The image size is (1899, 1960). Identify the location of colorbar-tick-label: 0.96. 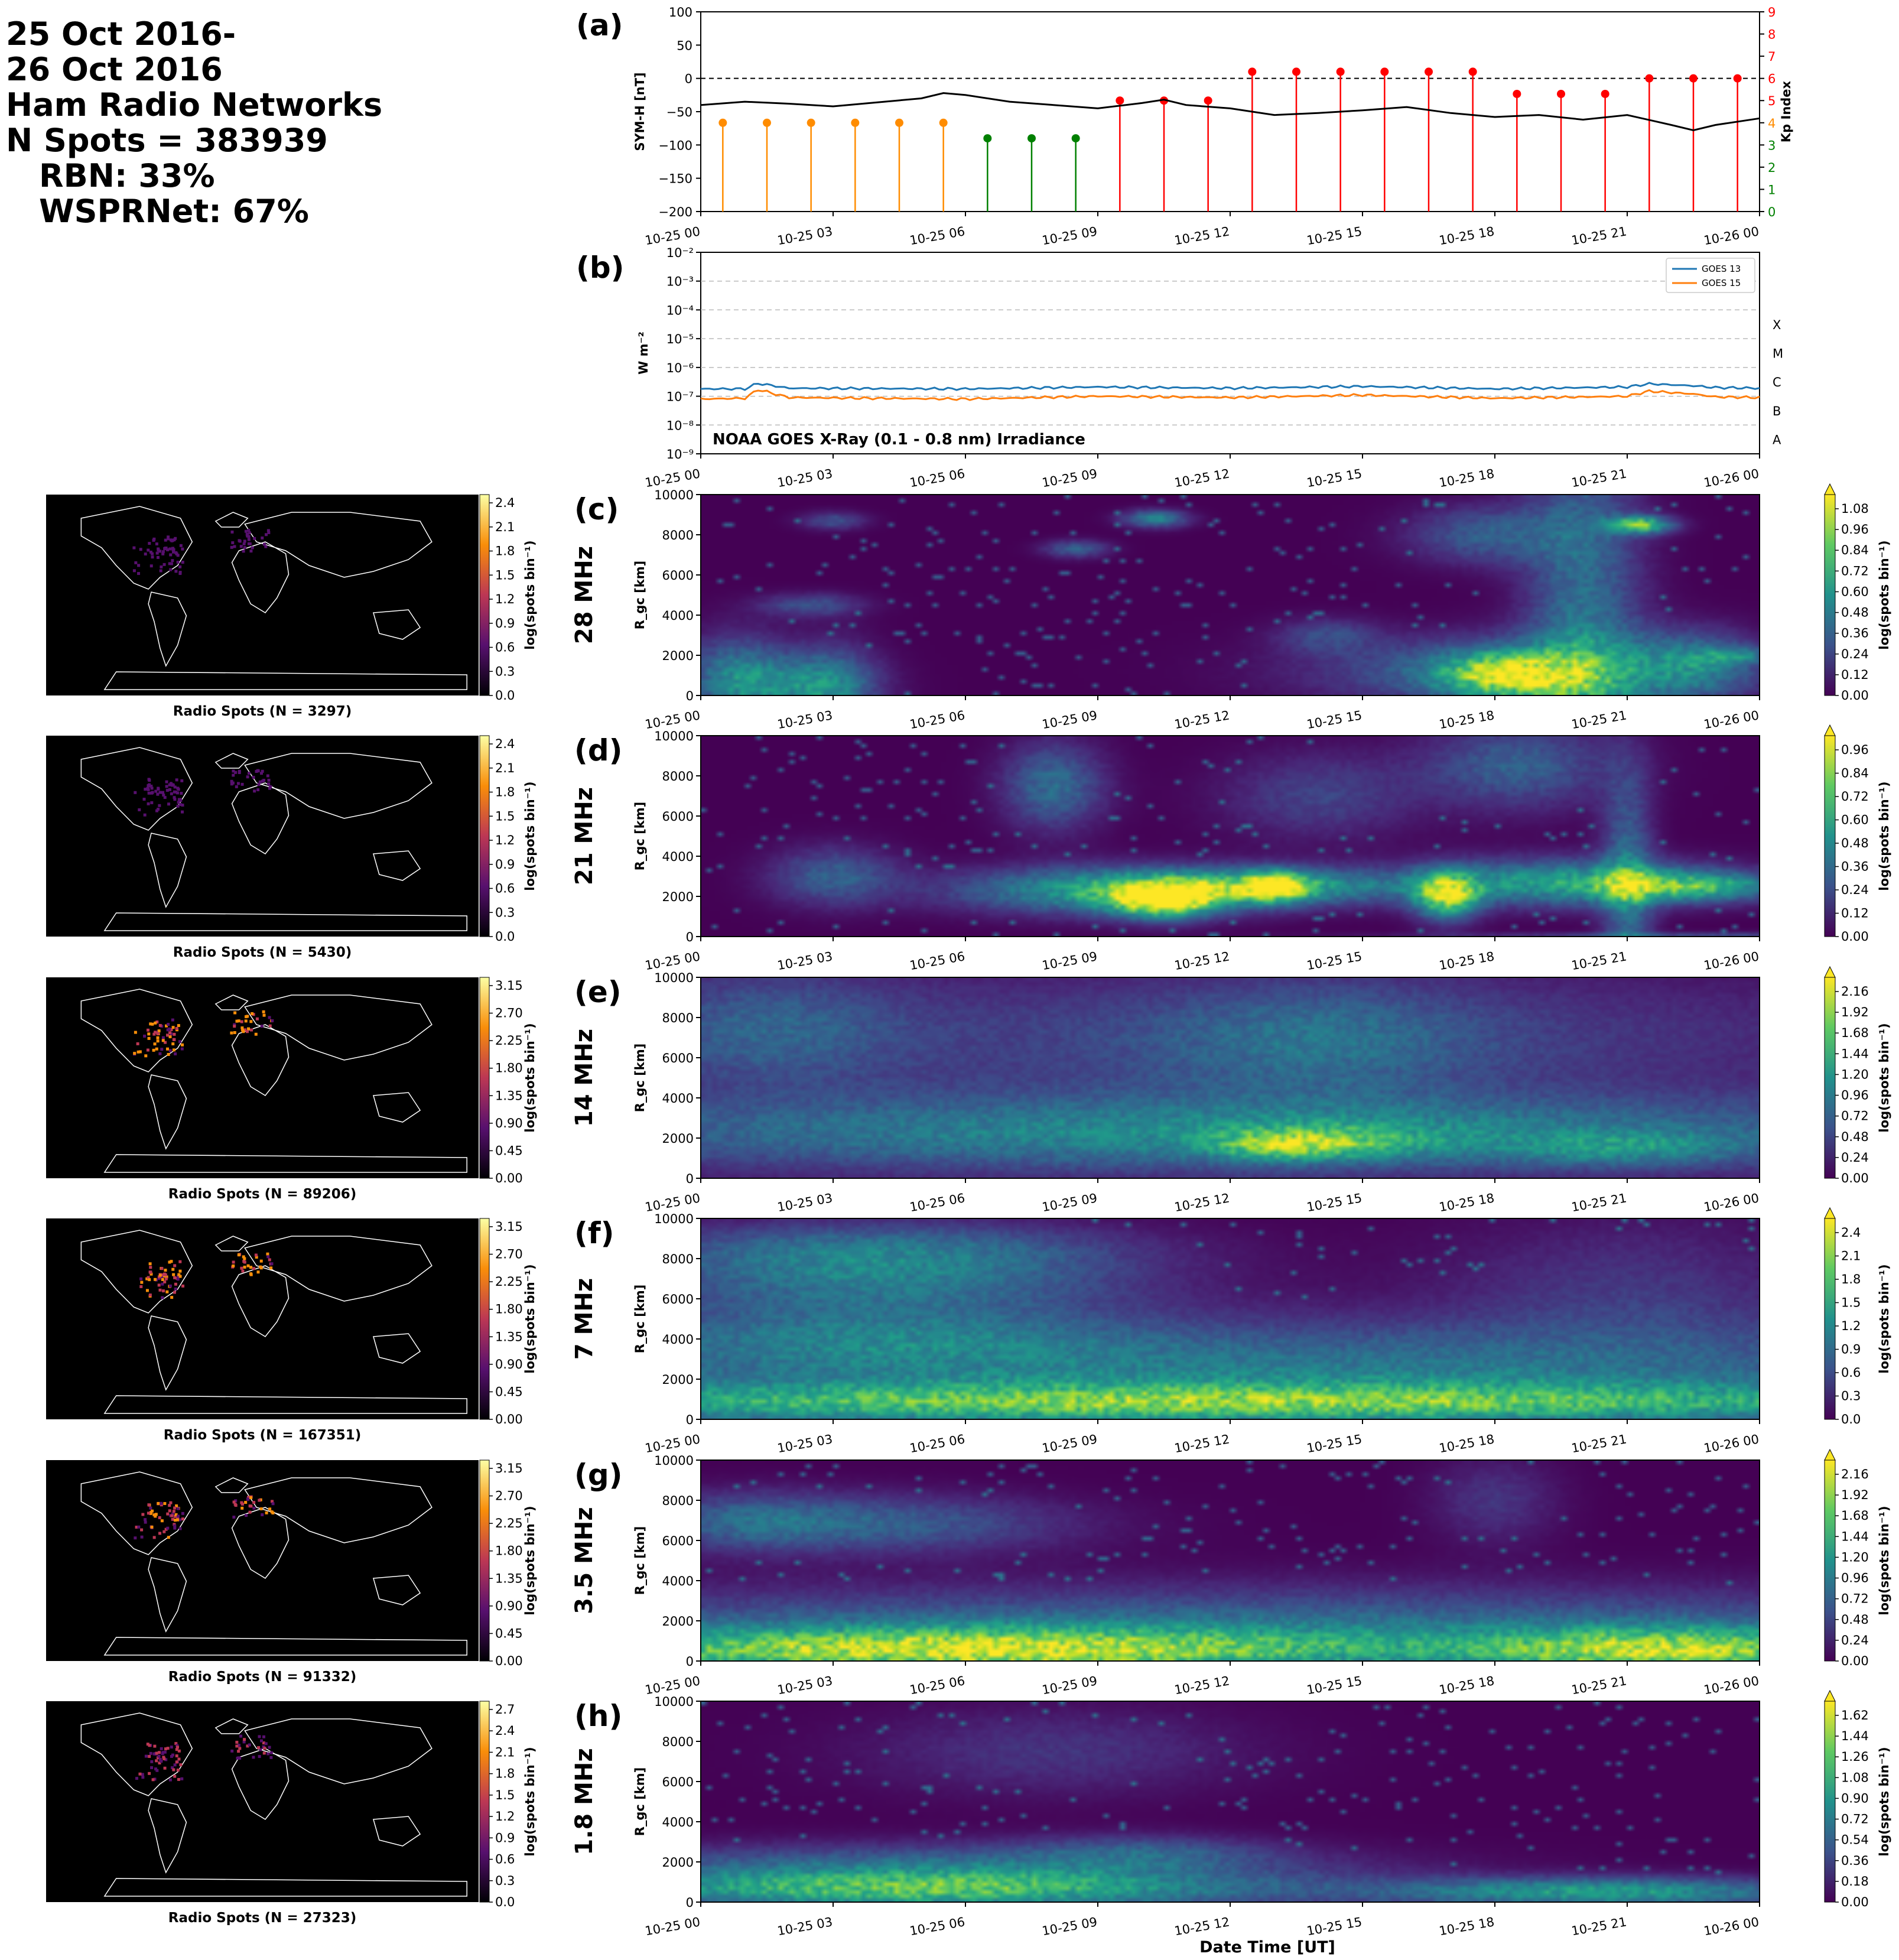
(1855, 529).